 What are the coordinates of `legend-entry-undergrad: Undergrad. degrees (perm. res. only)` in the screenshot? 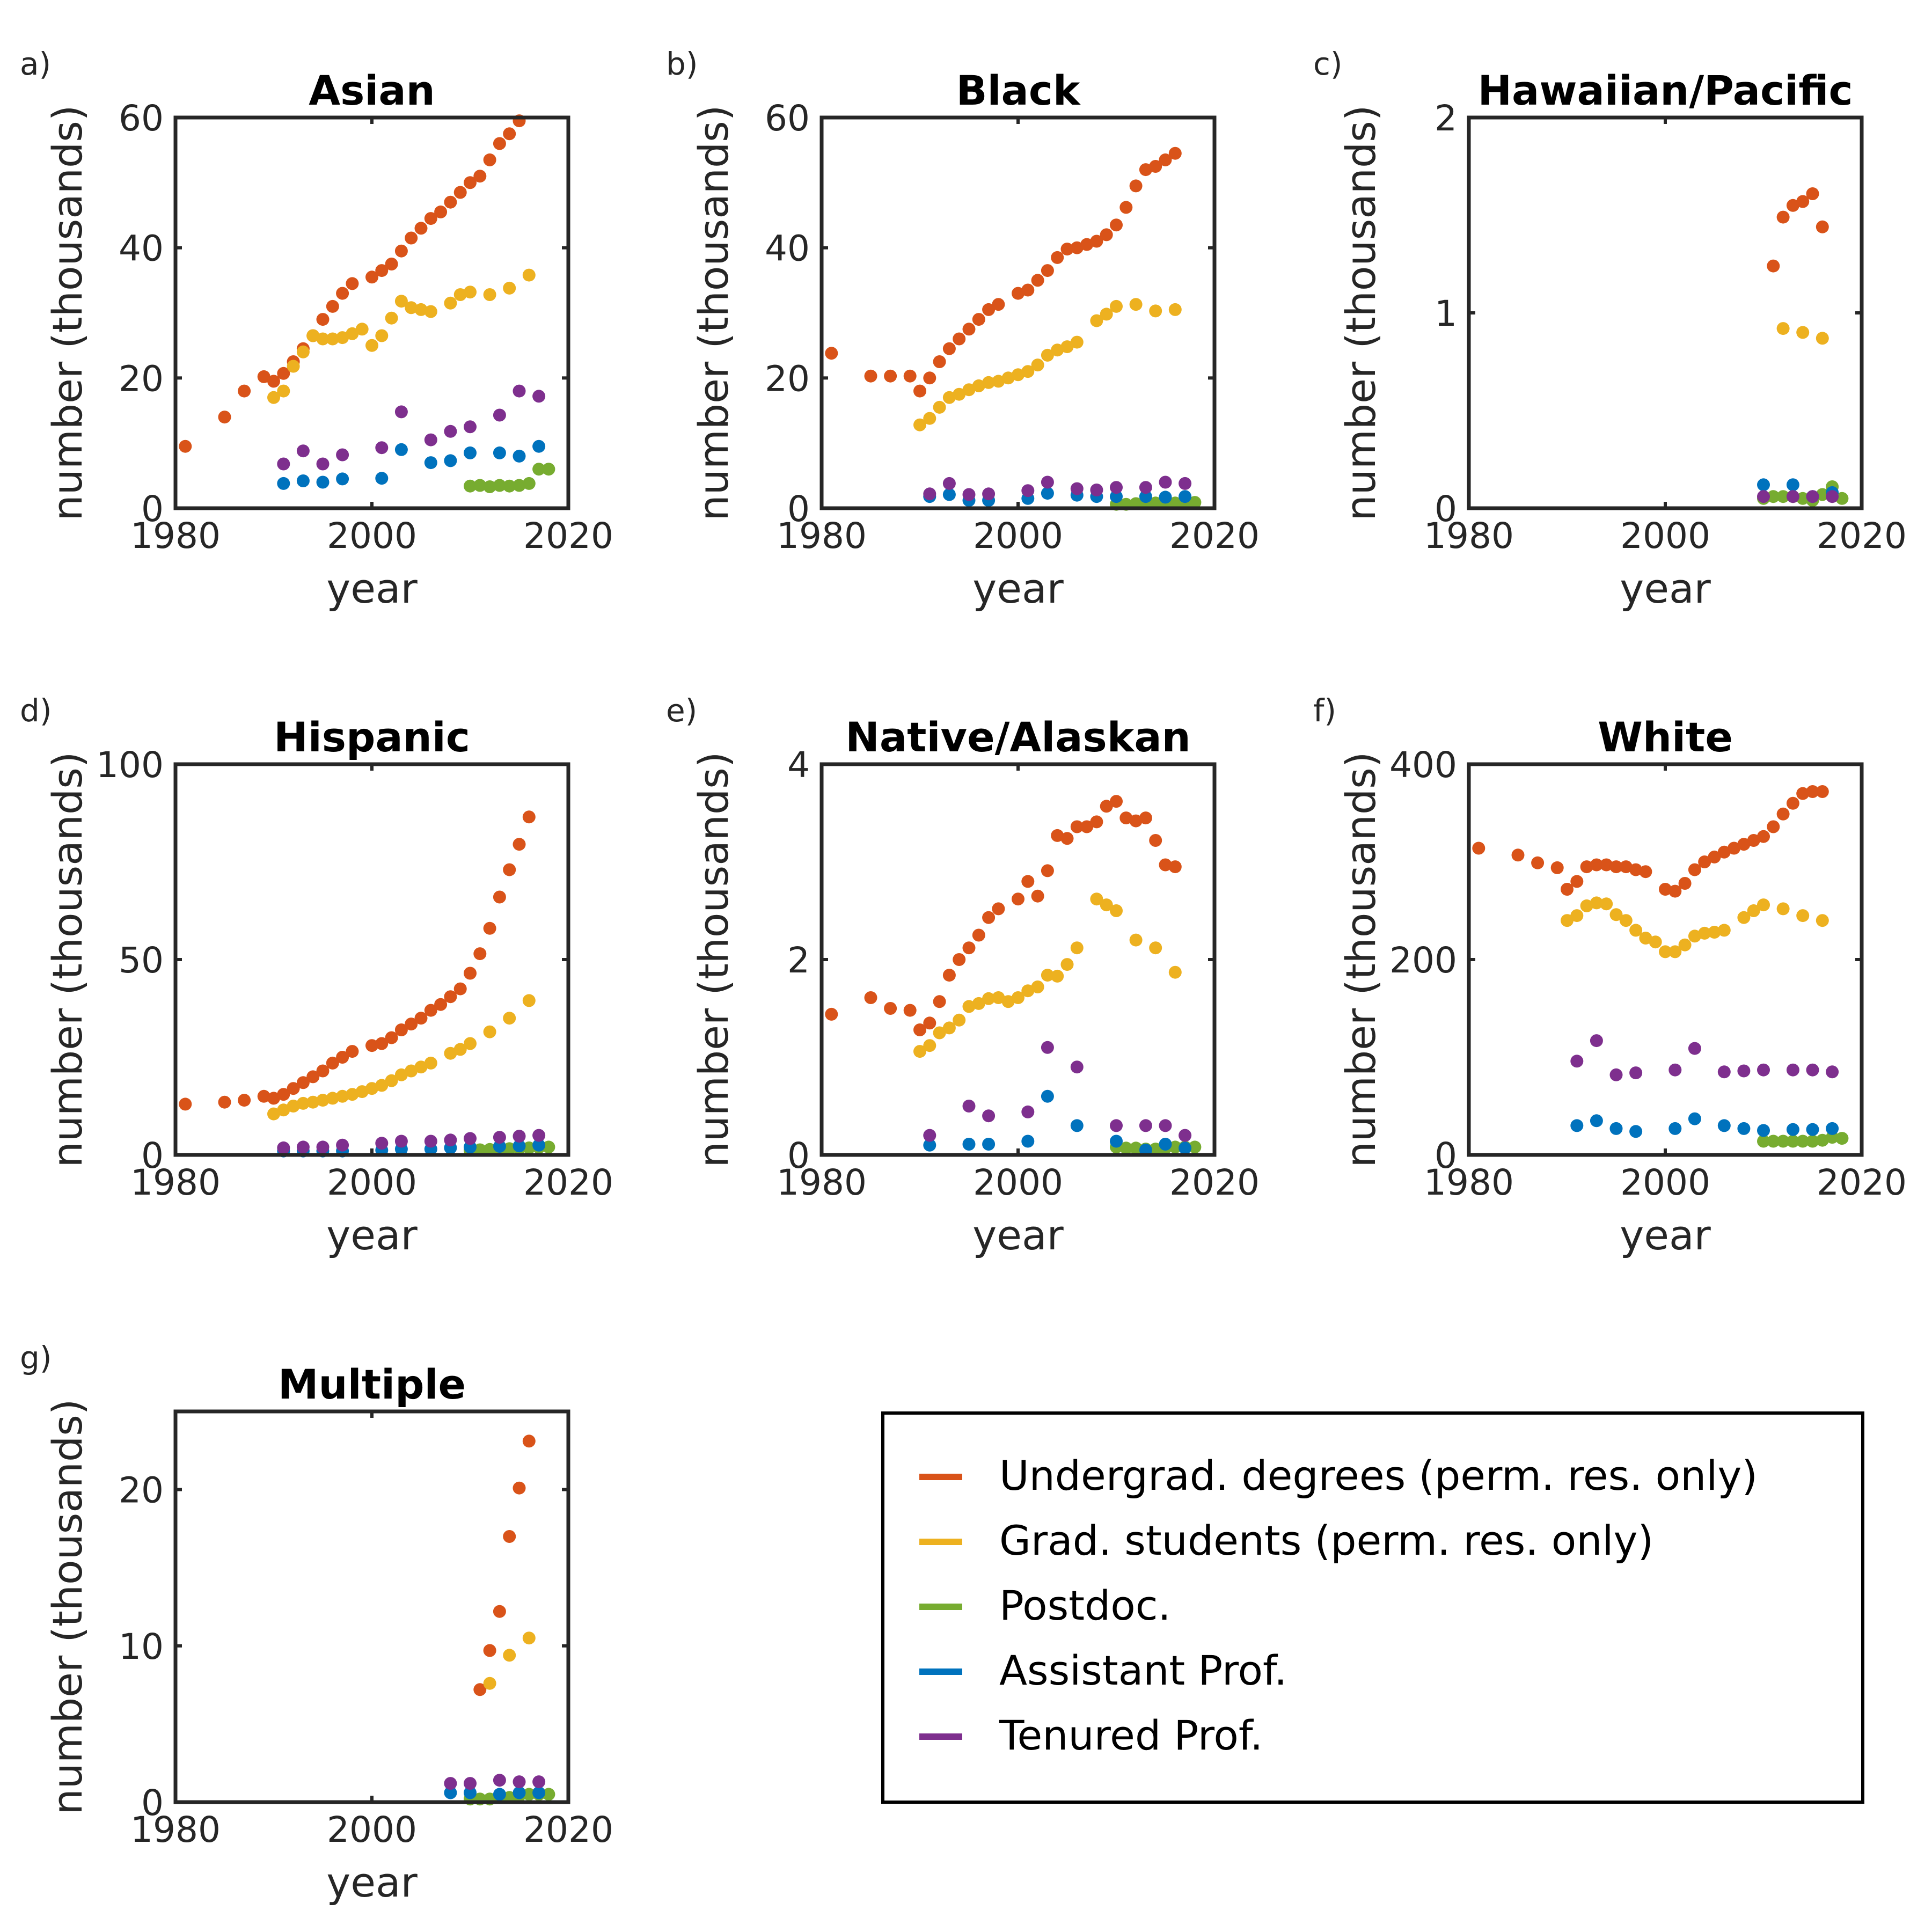 It's located at (1338, 1475).